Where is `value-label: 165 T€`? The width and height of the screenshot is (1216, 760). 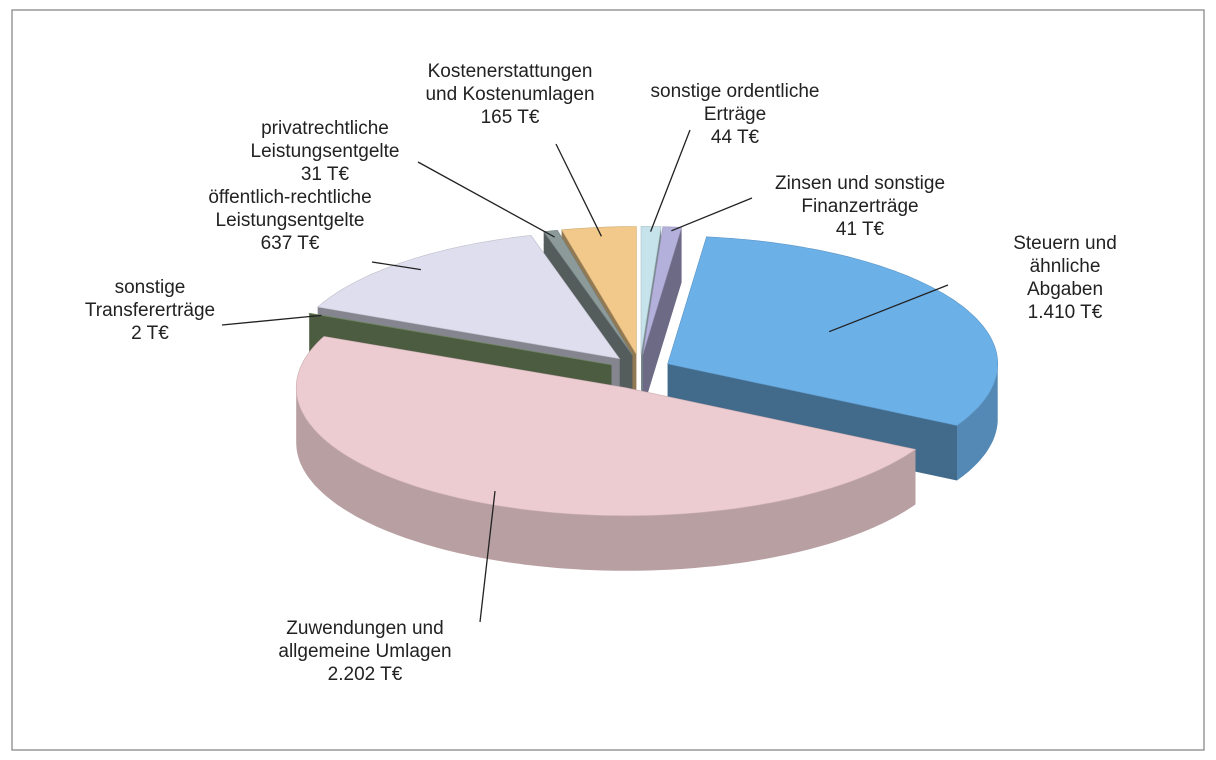 value-label: 165 T€ is located at coordinates (510, 117).